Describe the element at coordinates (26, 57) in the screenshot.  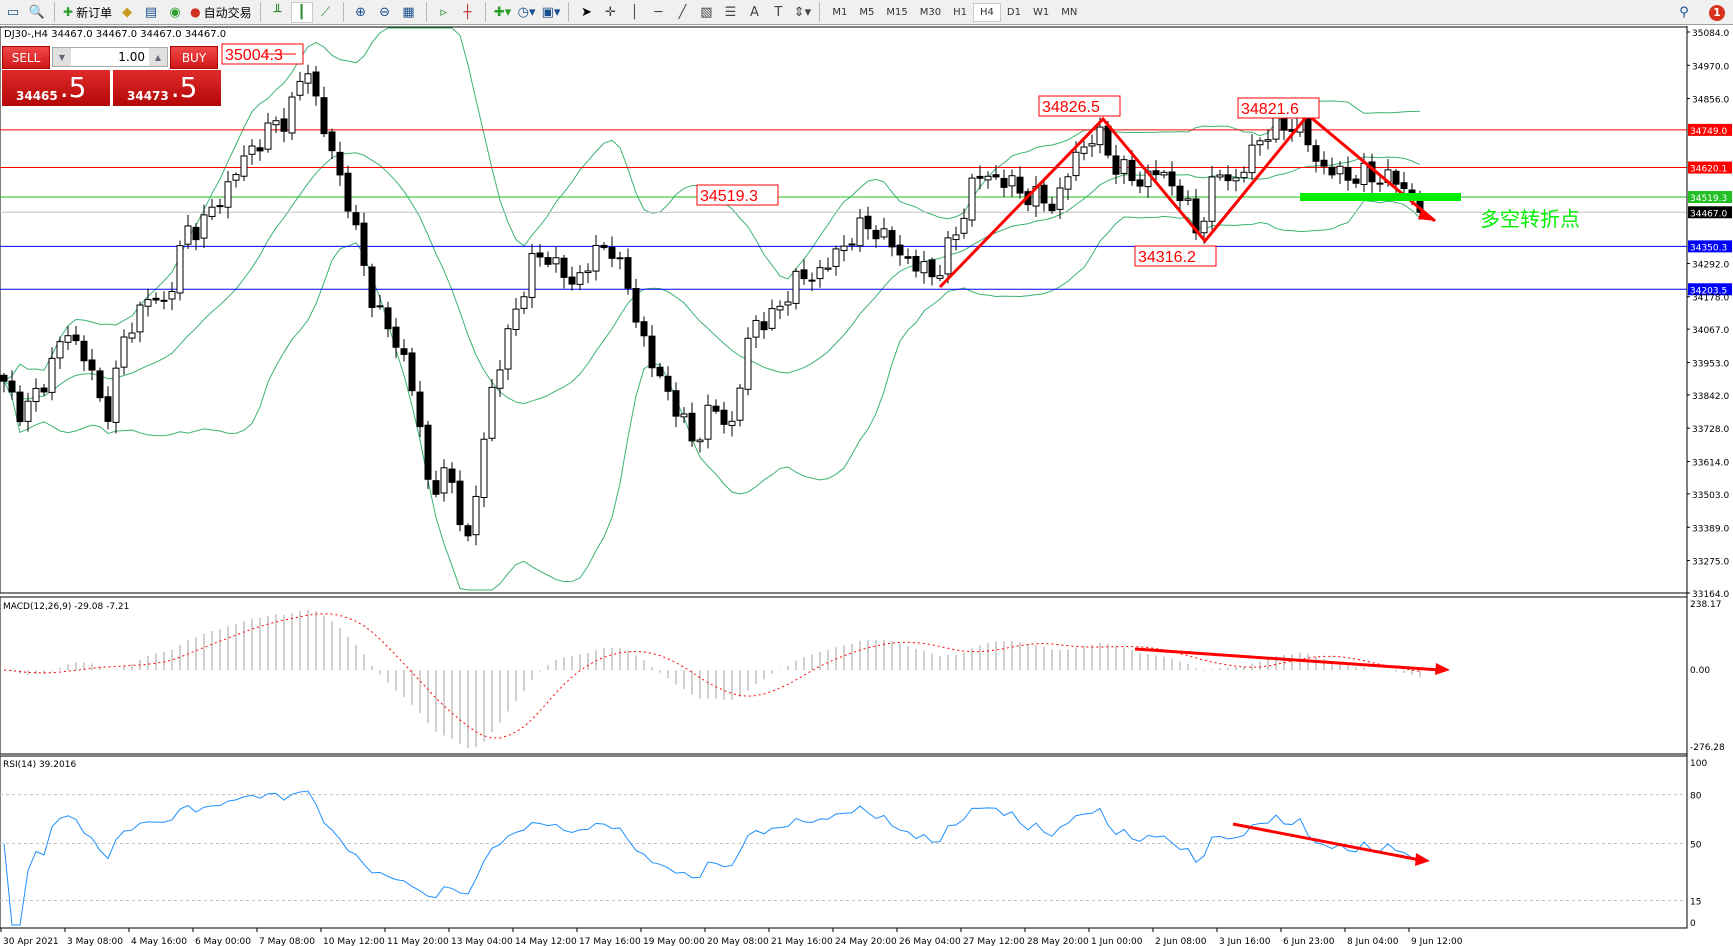
I see `sell-button: SELL` at that location.